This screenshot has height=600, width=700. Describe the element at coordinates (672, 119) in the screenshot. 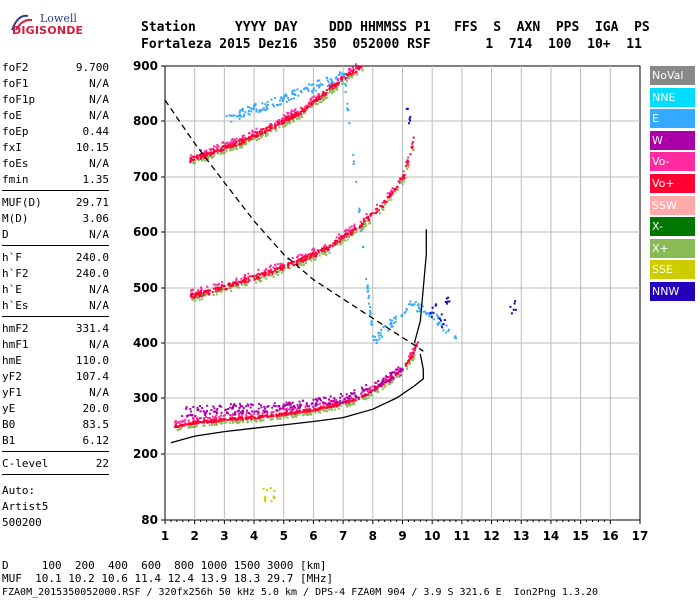

I see `legend-item-e: E` at that location.